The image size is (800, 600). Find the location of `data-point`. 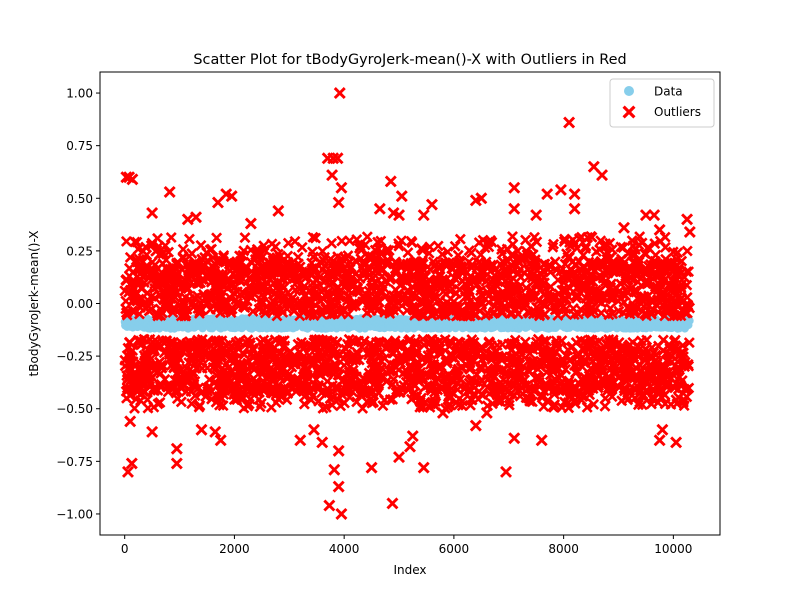

data-point is located at coordinates (689, 320).